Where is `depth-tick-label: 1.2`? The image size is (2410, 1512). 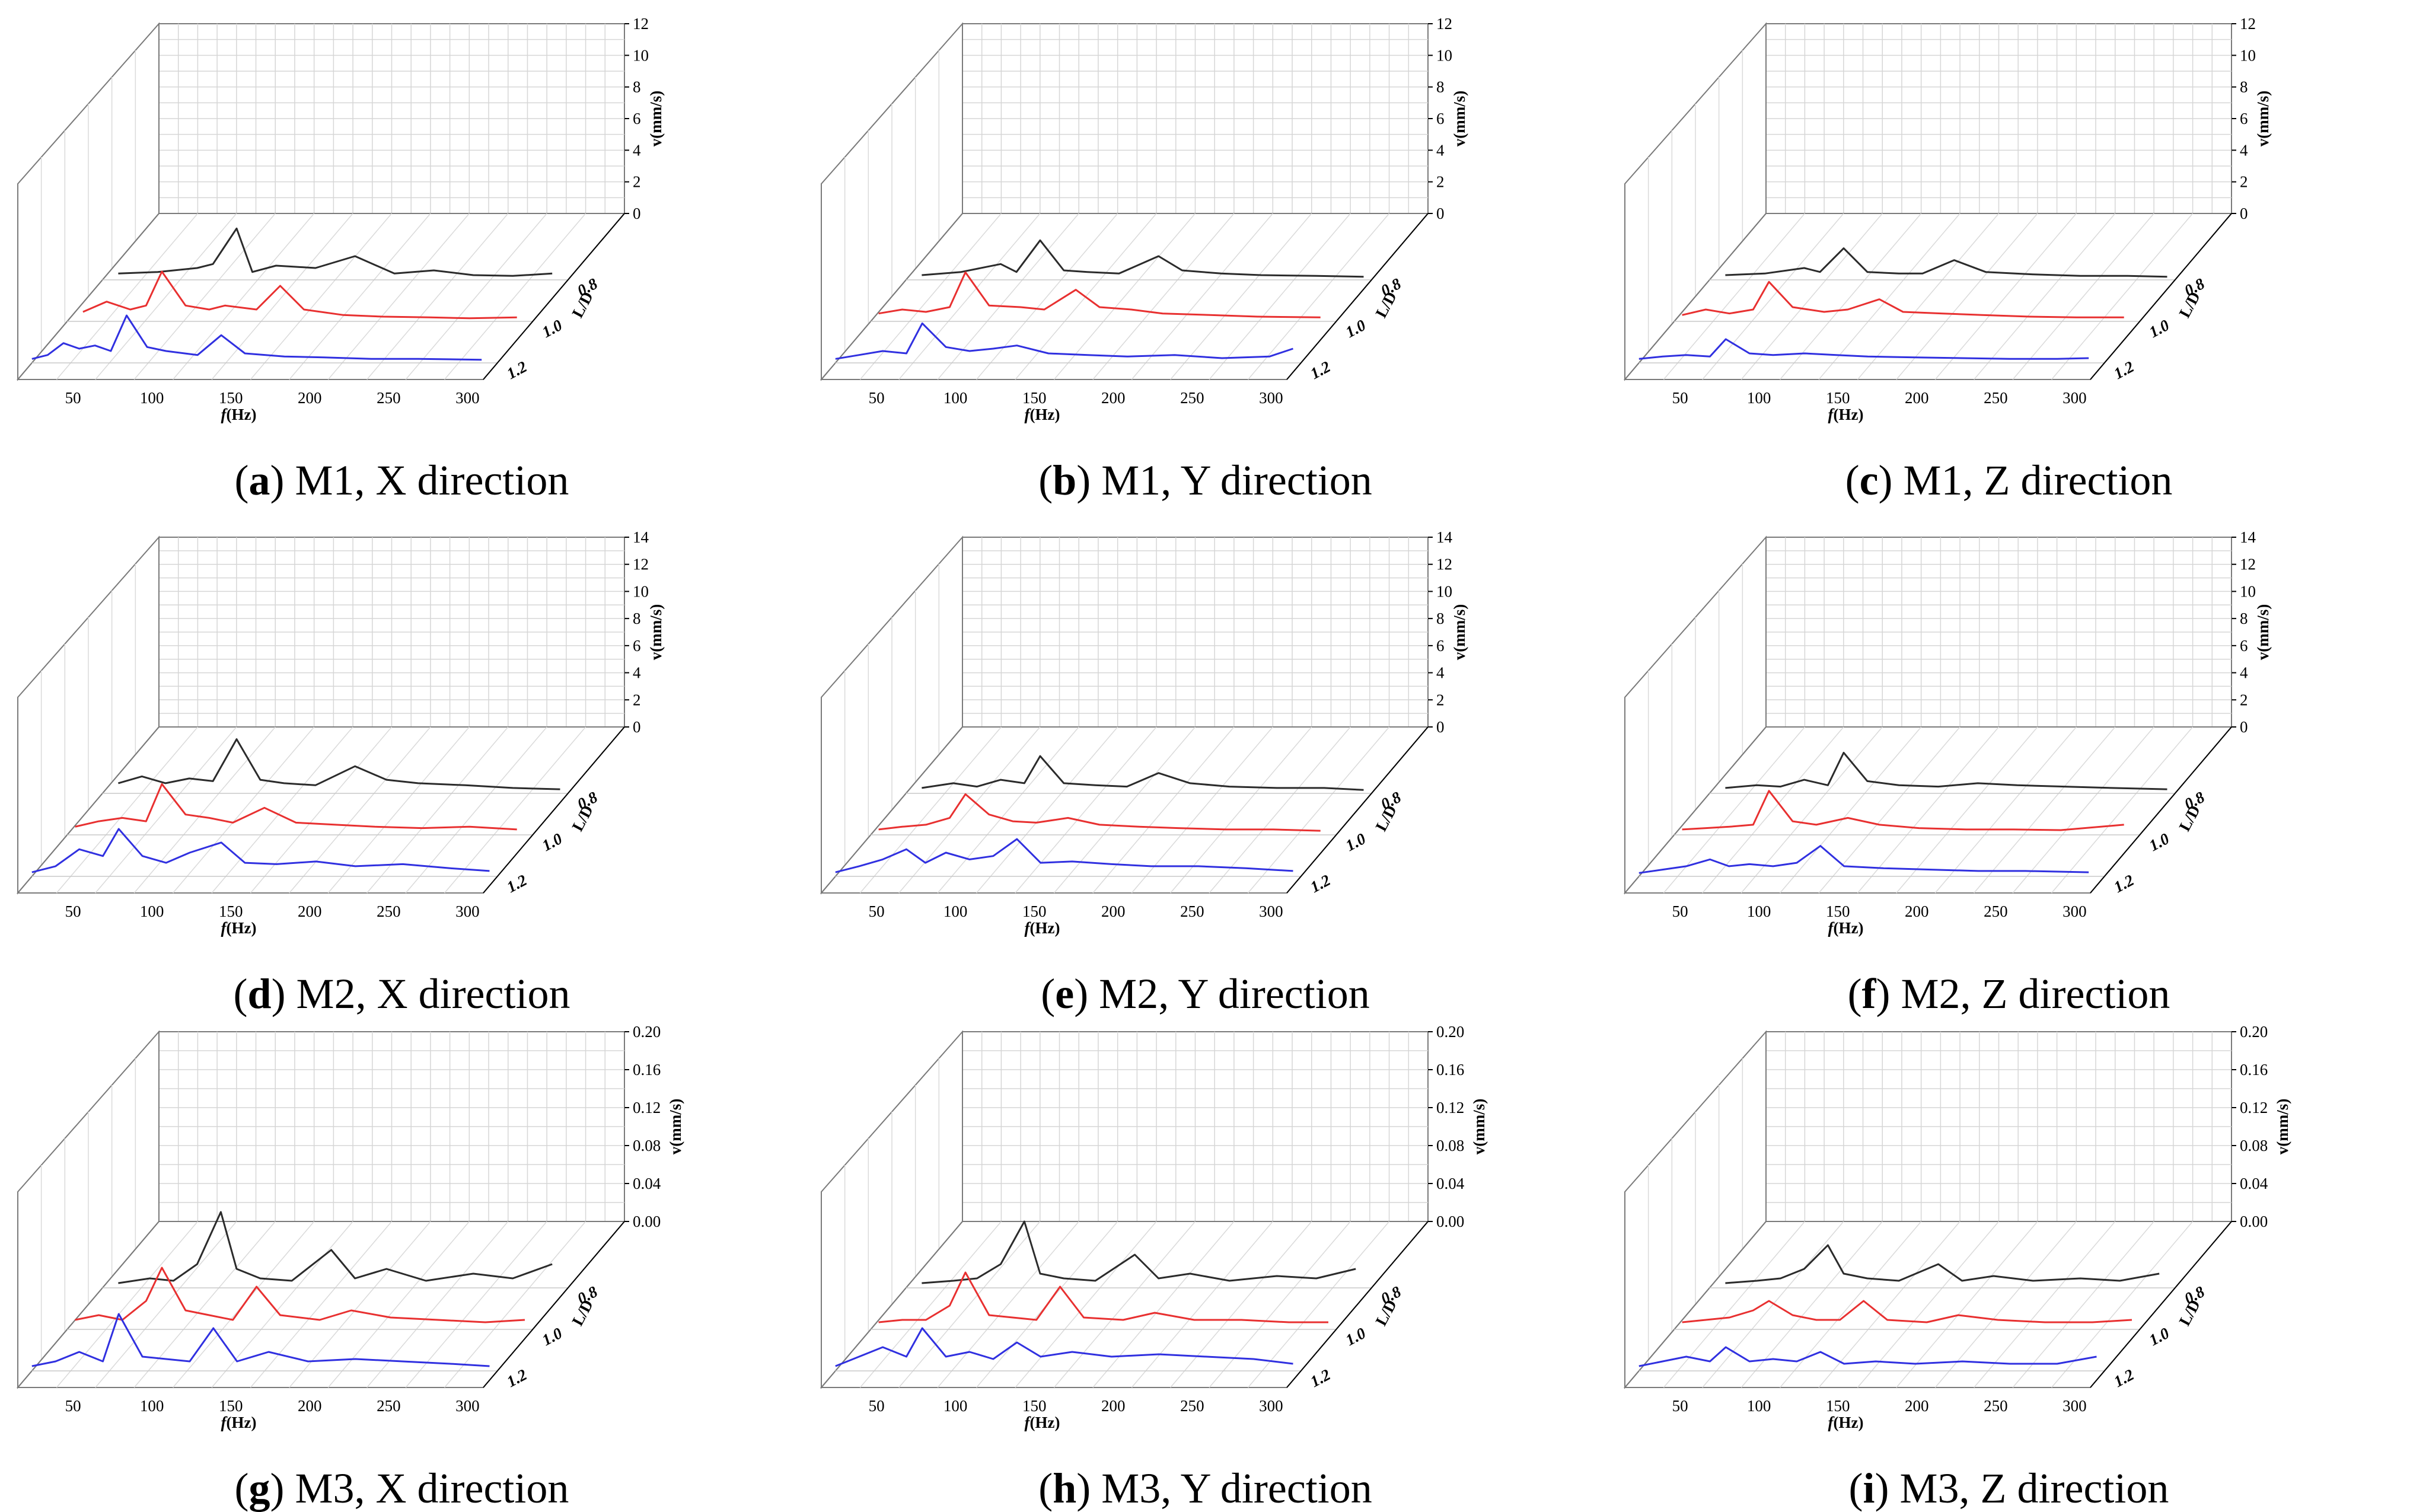 depth-tick-label: 1.2 is located at coordinates (517, 370).